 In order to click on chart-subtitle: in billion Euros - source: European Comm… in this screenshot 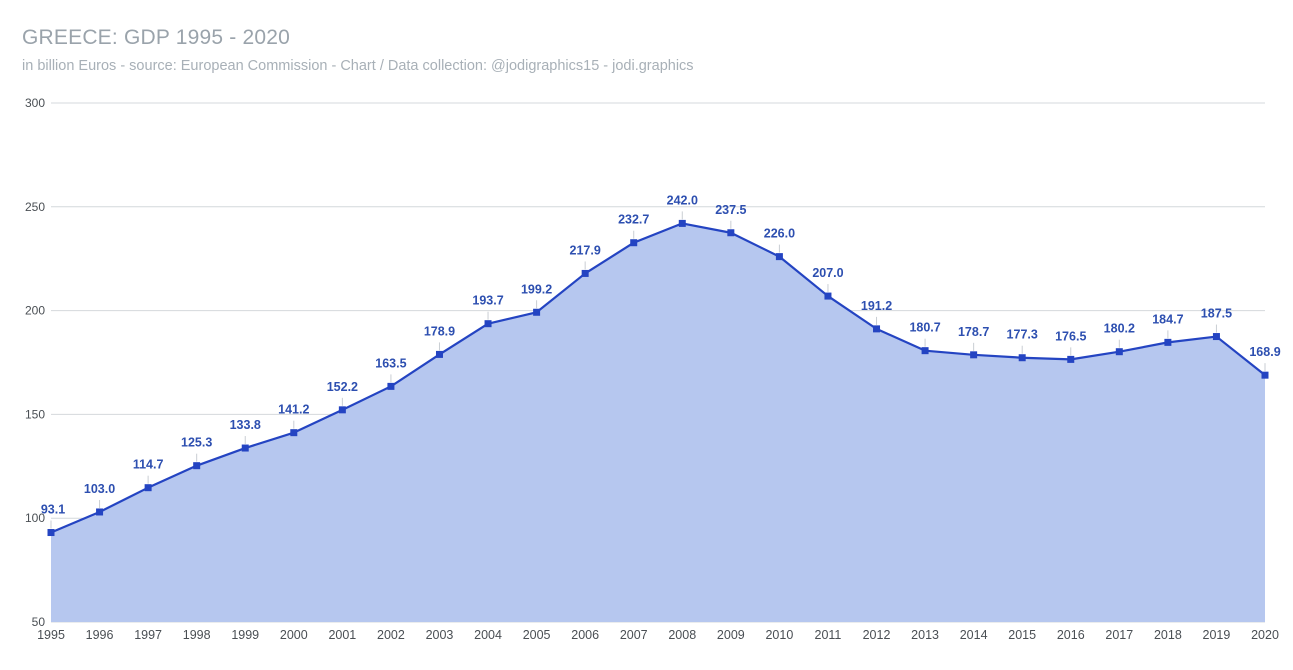, I will do `click(358, 66)`.